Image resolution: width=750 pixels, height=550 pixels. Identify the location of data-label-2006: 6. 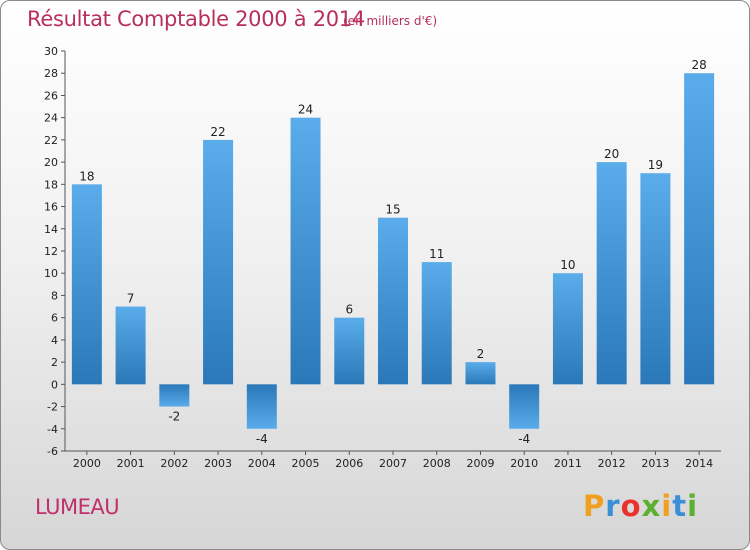
(349, 310).